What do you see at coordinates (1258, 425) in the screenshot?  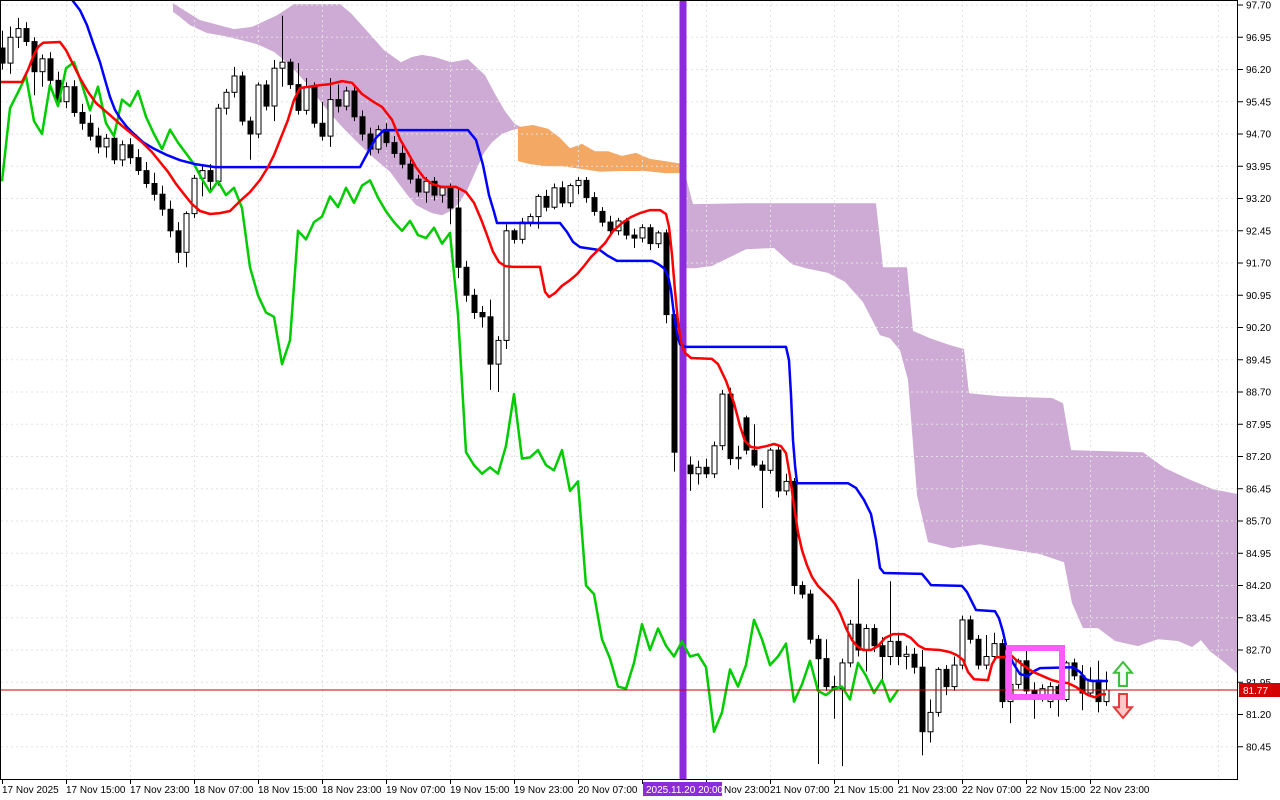 I see `price-axis-label: 87.95` at bounding box center [1258, 425].